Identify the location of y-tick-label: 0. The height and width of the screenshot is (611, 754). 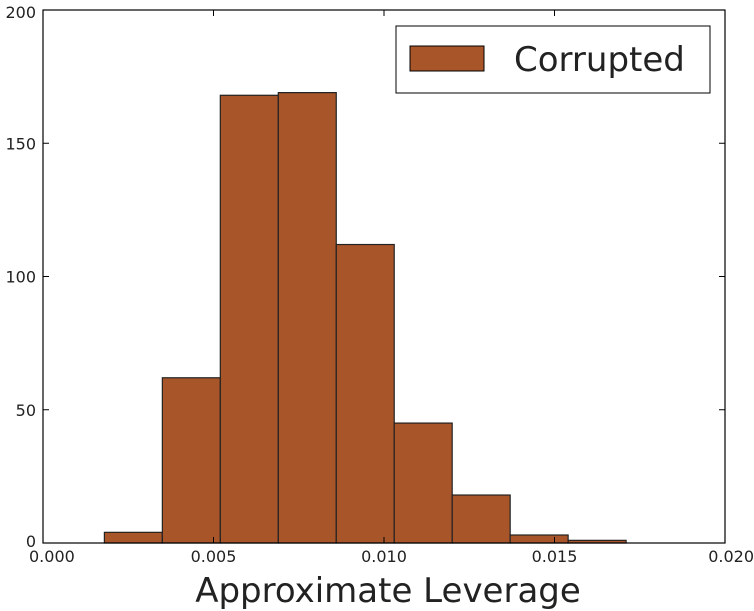
(31, 541).